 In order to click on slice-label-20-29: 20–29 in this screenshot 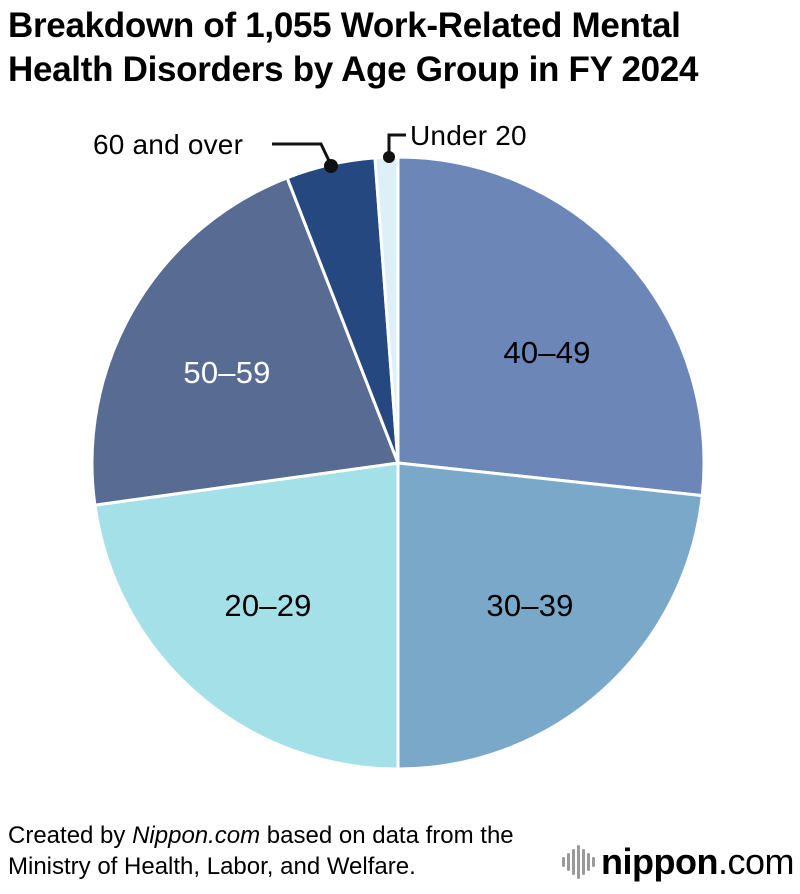, I will do `click(268, 605)`.